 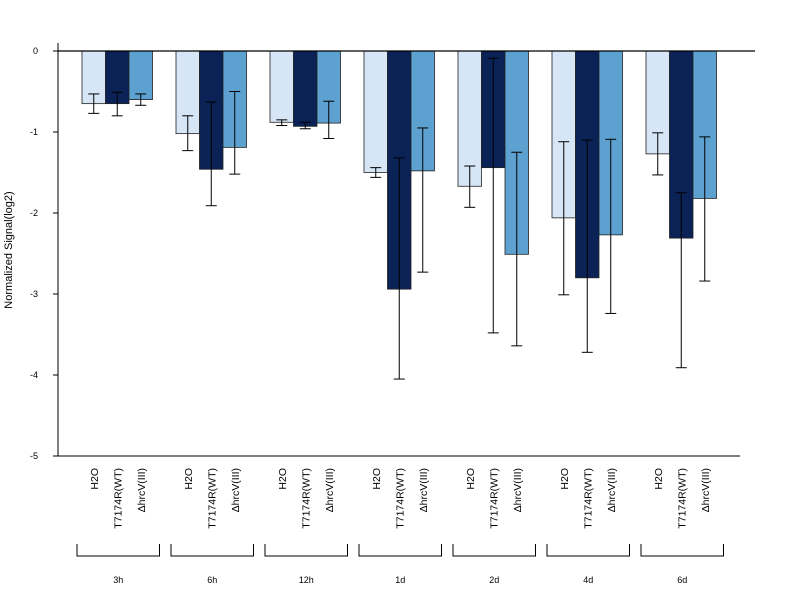 I want to click on y-tick-label: -5, so click(x=34, y=456).